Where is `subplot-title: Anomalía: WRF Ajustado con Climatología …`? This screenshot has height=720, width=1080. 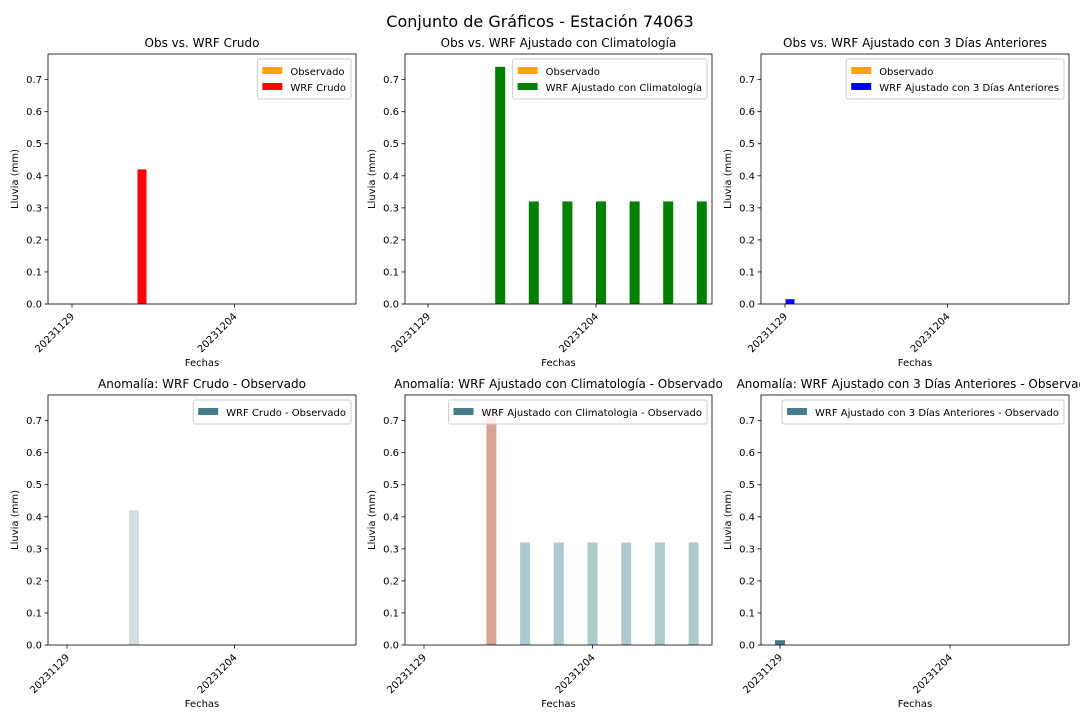
subplot-title: Anomalía: WRF Ajustado con Climatología … is located at coordinates (558, 384).